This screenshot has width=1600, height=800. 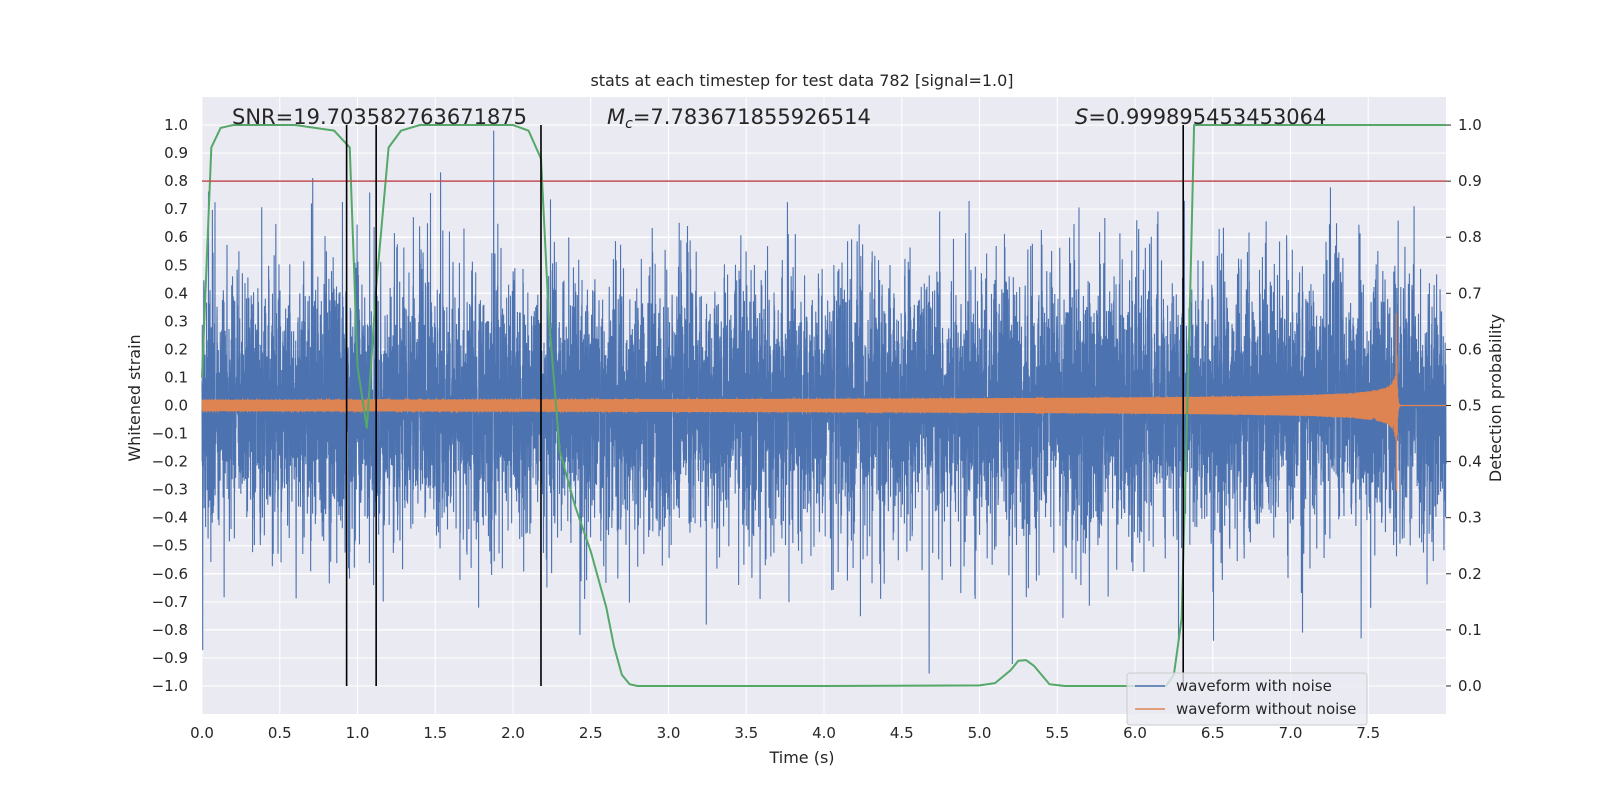 I want to click on y-tick-label: 0.7, so click(x=176, y=209).